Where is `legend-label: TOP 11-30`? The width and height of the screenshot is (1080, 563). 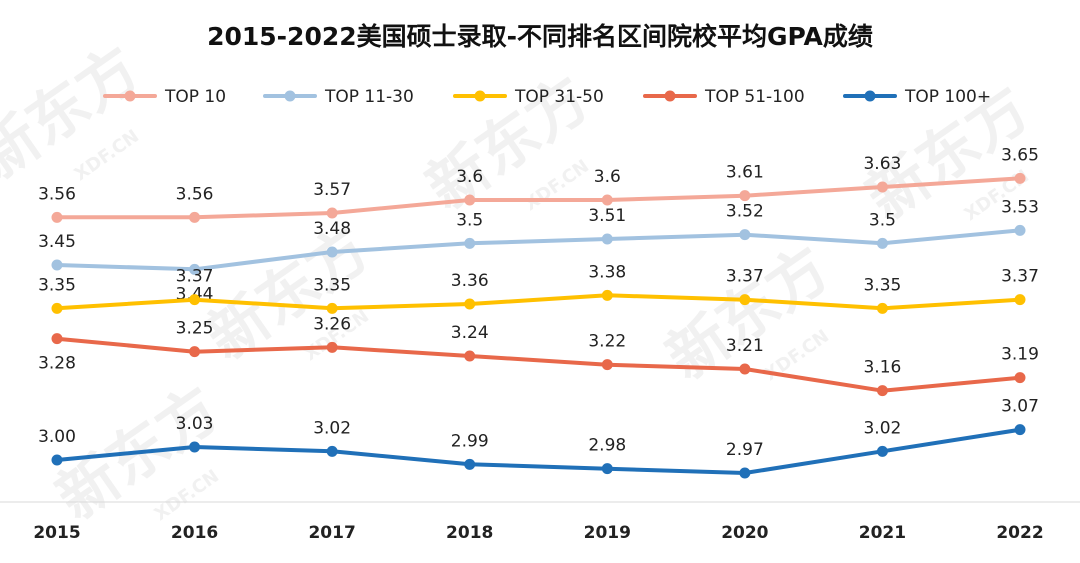 legend-label: TOP 11-30 is located at coordinates (369, 97).